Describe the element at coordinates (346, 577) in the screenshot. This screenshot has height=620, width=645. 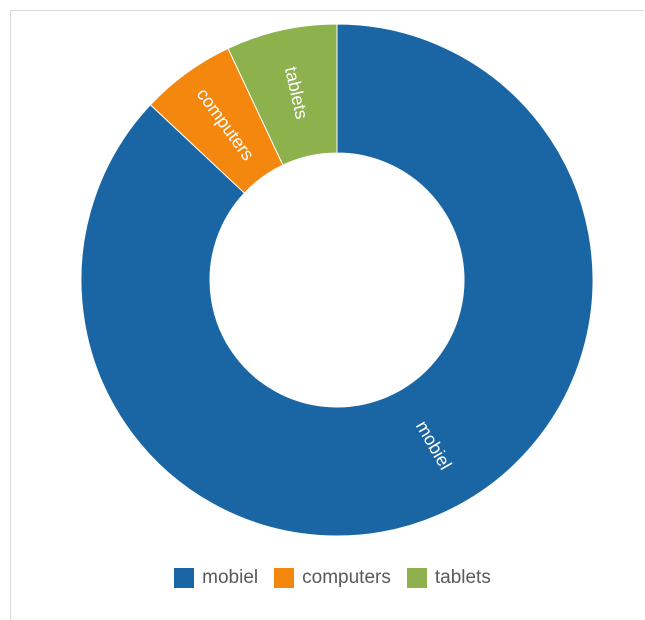
I see `legend-label-computers: computers` at that location.